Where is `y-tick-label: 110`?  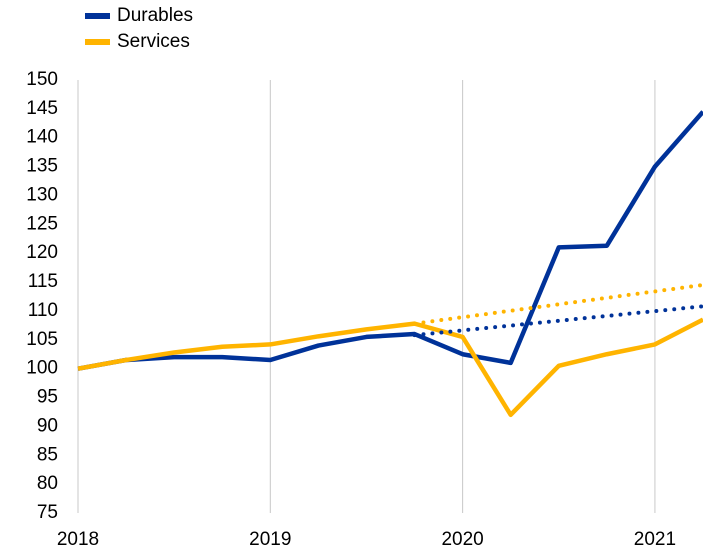
y-tick-label: 110 is located at coordinates (43, 310).